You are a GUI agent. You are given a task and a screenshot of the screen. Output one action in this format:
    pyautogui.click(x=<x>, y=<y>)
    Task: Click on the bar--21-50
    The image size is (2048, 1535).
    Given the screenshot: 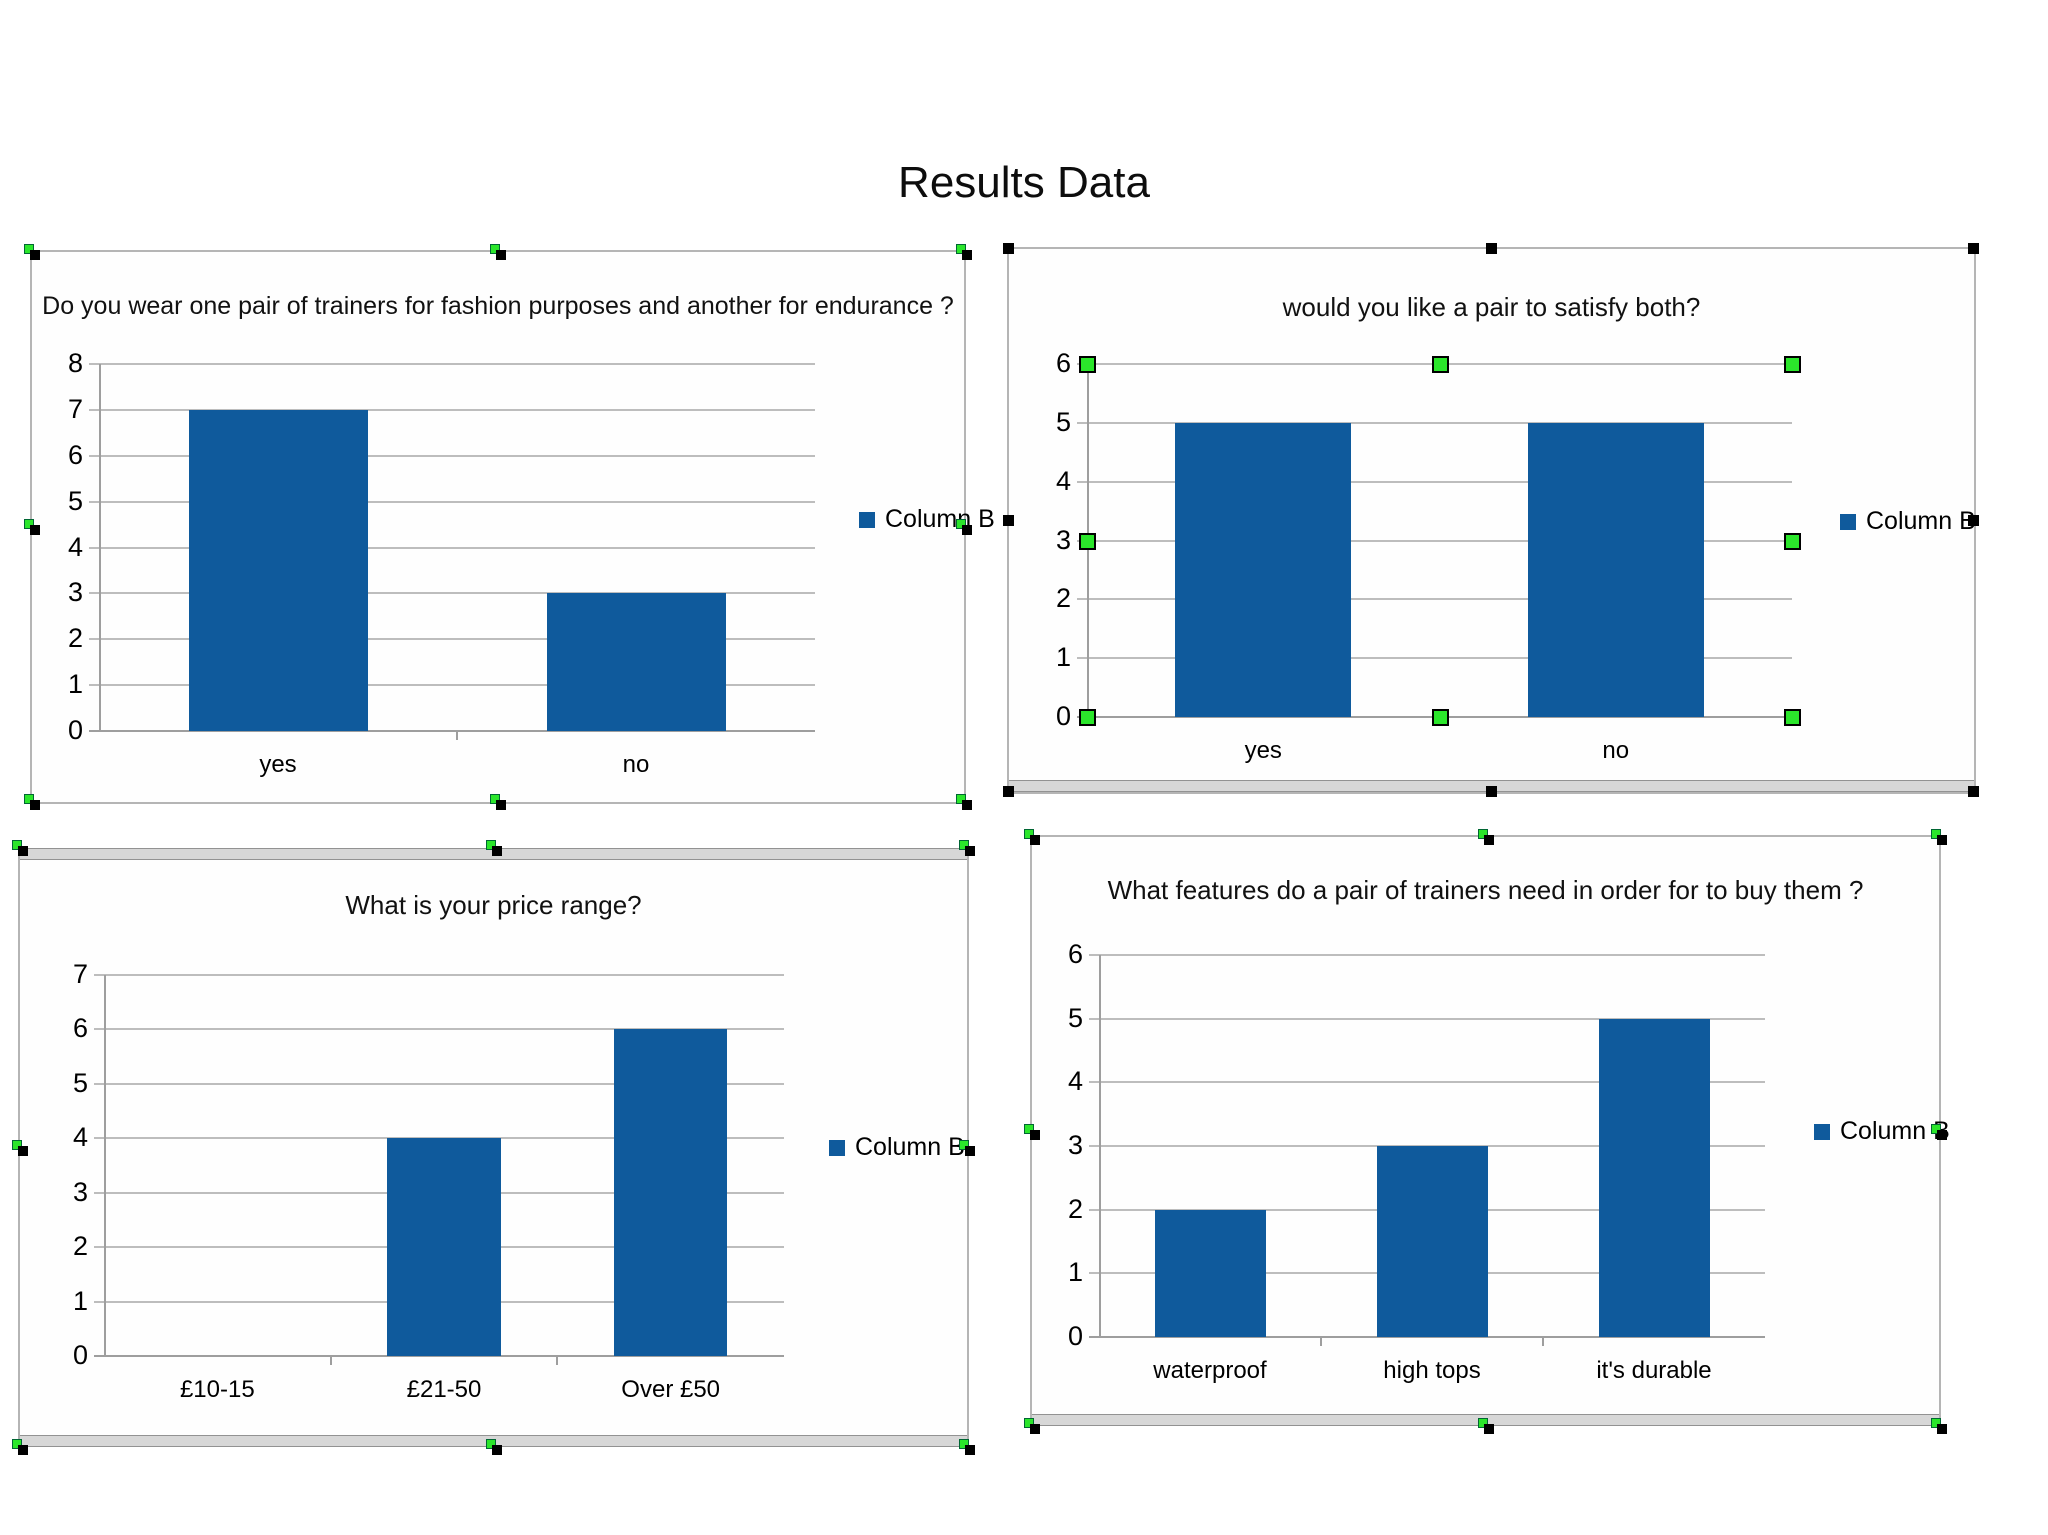 What is the action you would take?
    pyautogui.click(x=444, y=1247)
    